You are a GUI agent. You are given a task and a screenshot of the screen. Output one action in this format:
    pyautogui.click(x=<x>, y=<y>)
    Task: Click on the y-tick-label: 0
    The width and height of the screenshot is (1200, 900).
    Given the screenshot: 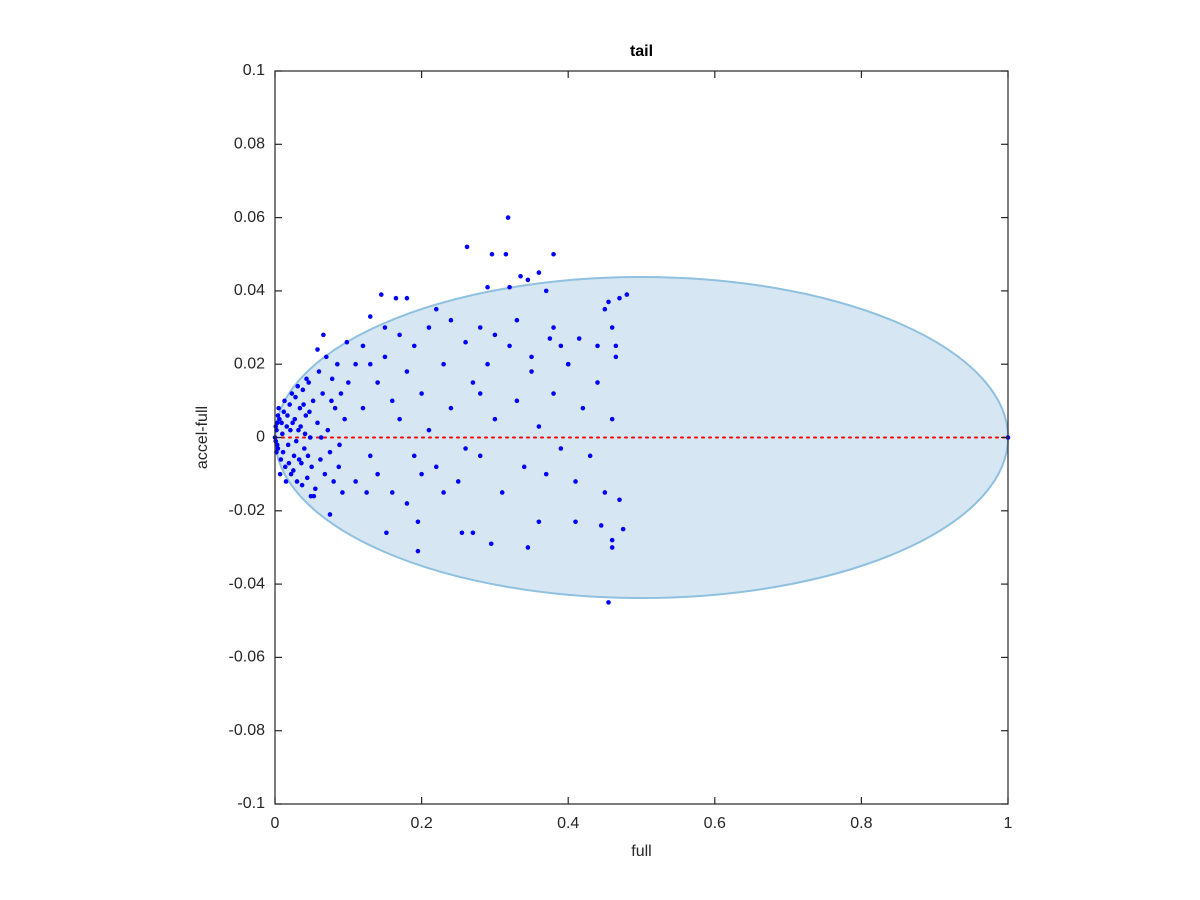 What is the action you would take?
    pyautogui.click(x=260, y=437)
    